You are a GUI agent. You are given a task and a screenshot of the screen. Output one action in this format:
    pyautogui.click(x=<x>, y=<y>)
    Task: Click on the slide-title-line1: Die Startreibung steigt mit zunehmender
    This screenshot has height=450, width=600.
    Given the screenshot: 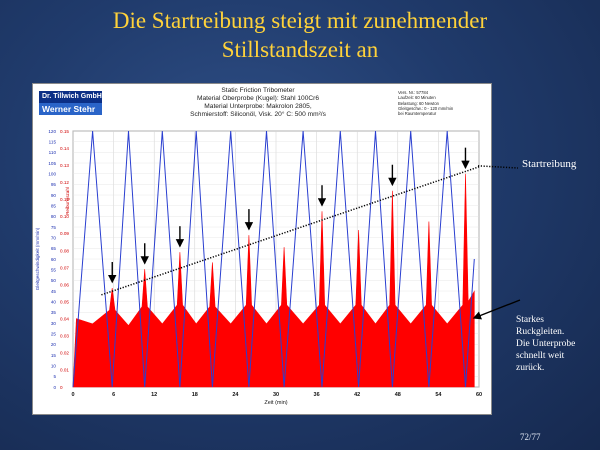 What is the action you would take?
    pyautogui.click(x=300, y=20)
    